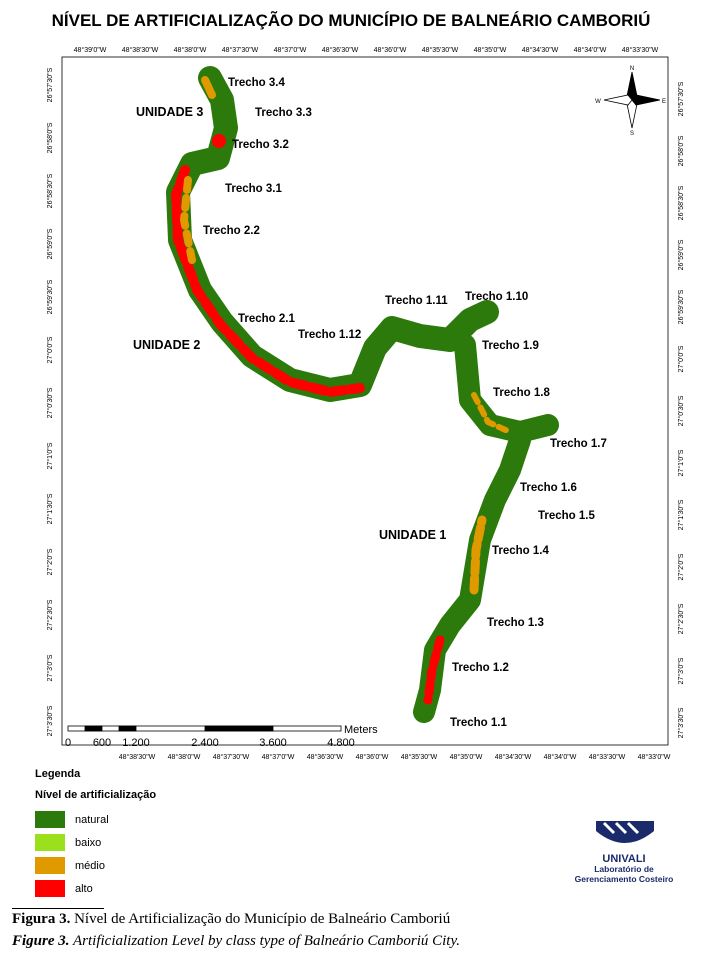 This screenshot has width=702, height=959. What do you see at coordinates (566, 516) in the screenshot?
I see `segment-label: Trecho 1.5` at bounding box center [566, 516].